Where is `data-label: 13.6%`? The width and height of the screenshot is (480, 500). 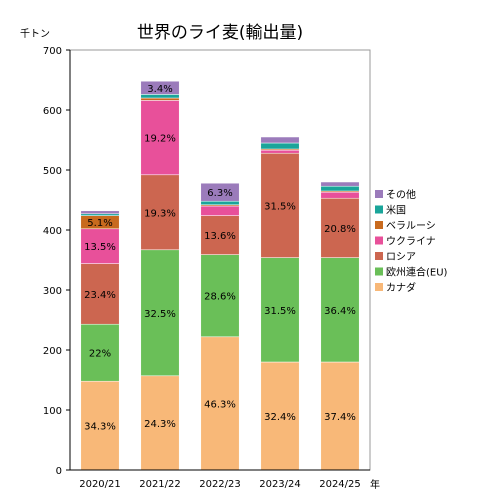
data-label: 13.6% is located at coordinates (220, 236).